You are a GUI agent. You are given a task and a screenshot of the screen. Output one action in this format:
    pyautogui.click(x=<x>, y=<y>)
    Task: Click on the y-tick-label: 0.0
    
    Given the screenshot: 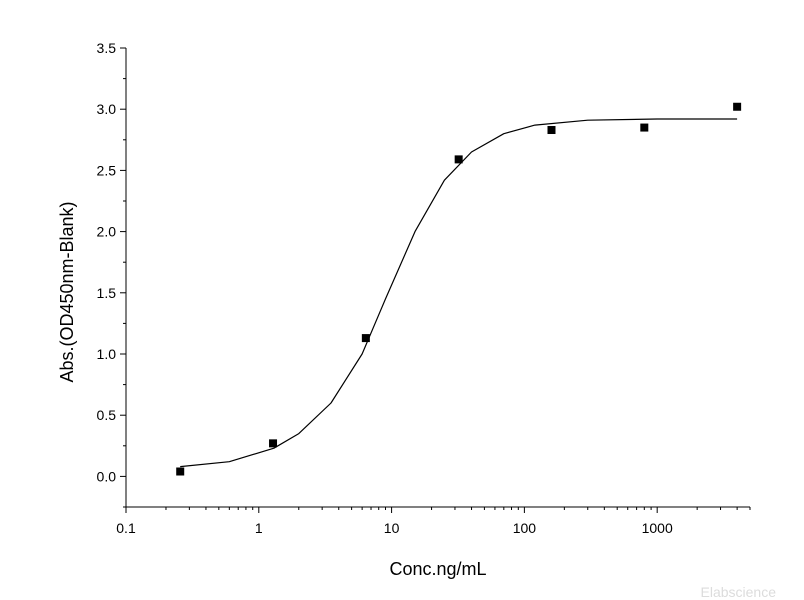 What is the action you would take?
    pyautogui.click(x=107, y=476)
    